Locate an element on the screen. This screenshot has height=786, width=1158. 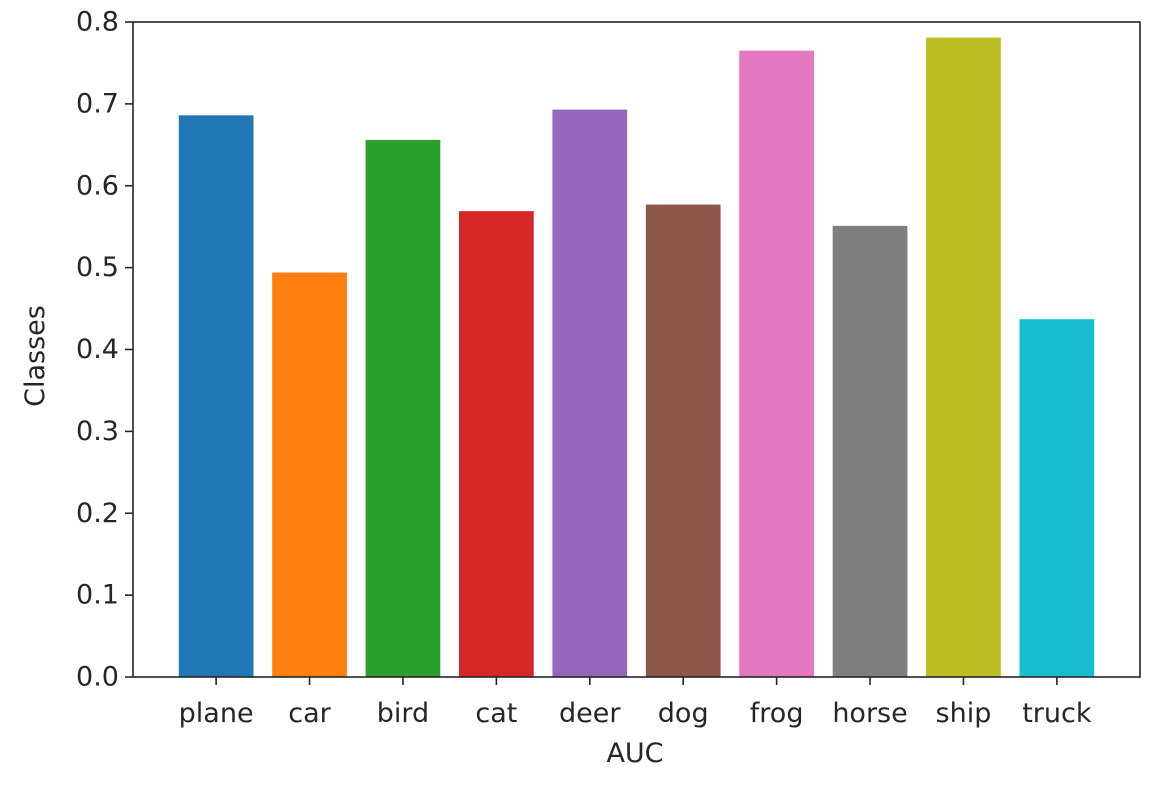
bar-deer is located at coordinates (590, 393).